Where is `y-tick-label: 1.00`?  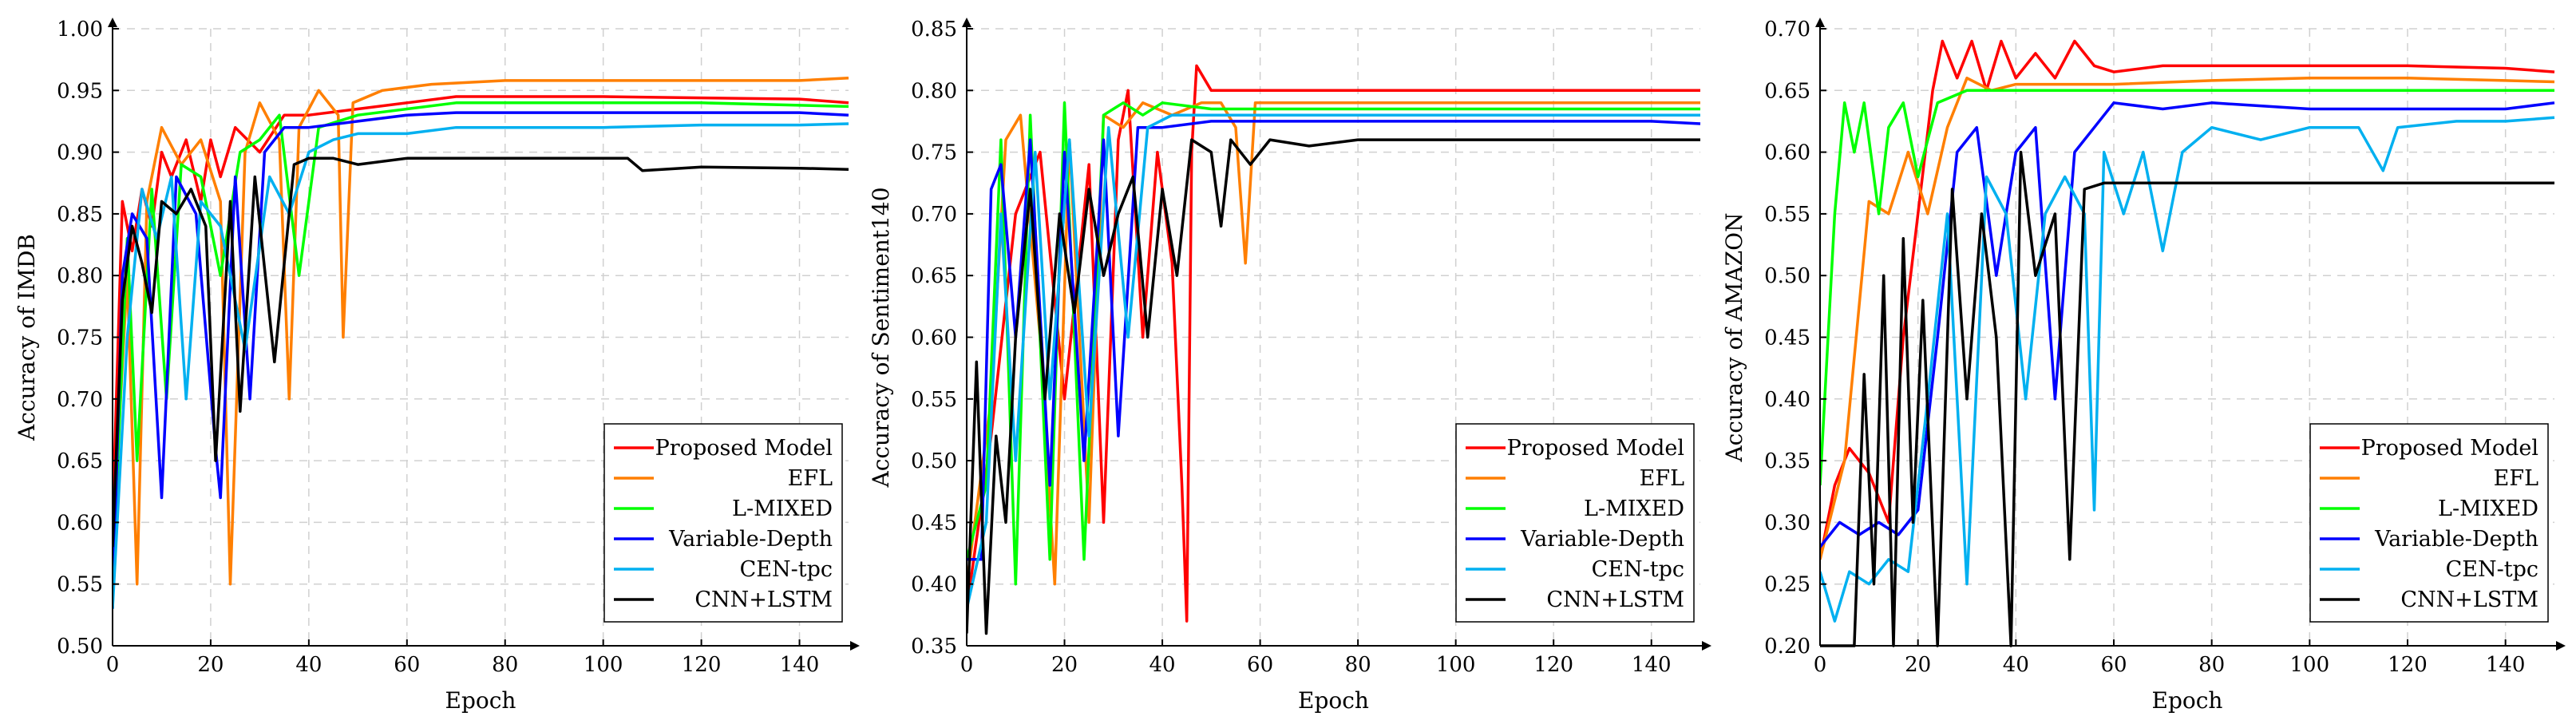
y-tick-label: 1.00 is located at coordinates (80, 30).